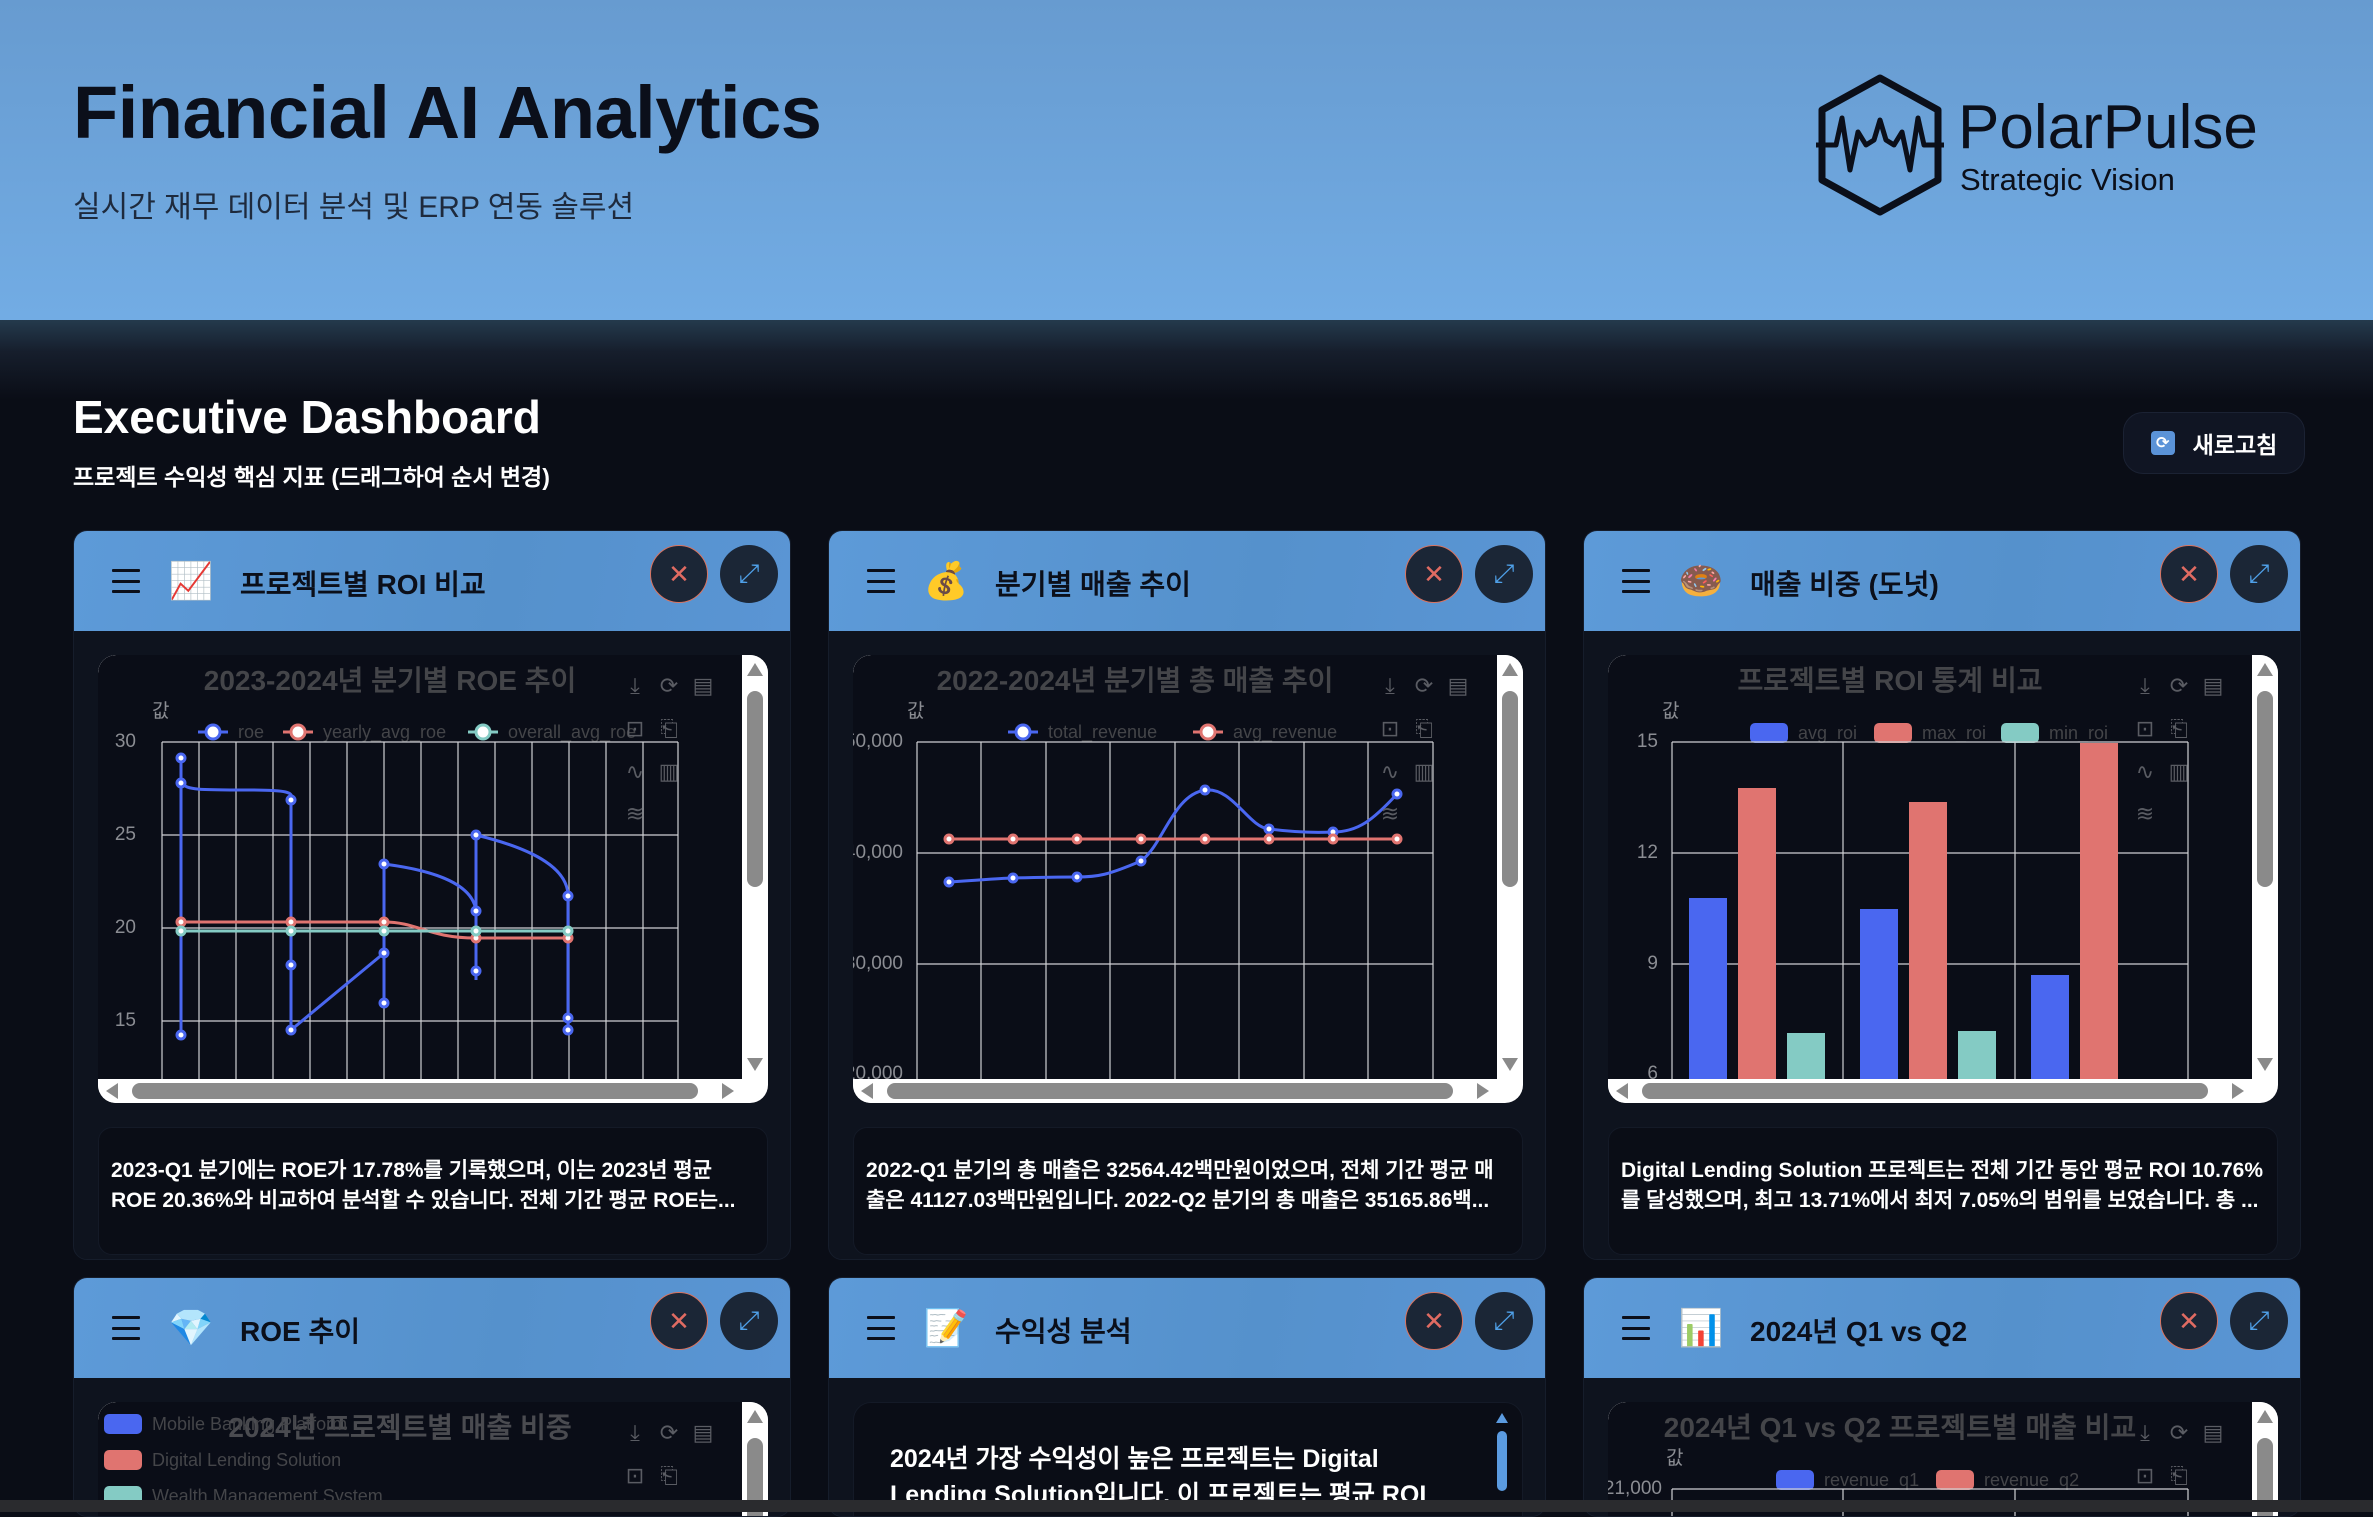  I want to click on chart-legend: revenue_q1 revenue_q2, so click(1927, 1480).